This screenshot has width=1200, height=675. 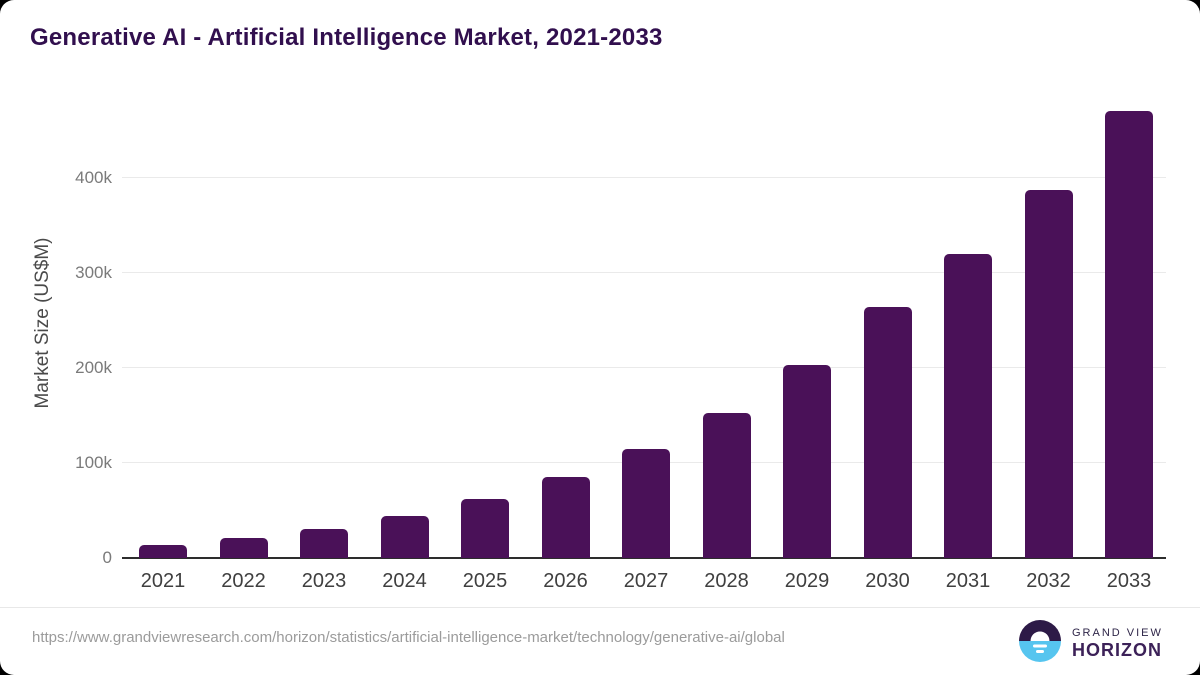 I want to click on brand-logo: GRAND VIEW HORIZON, so click(x=1090, y=643).